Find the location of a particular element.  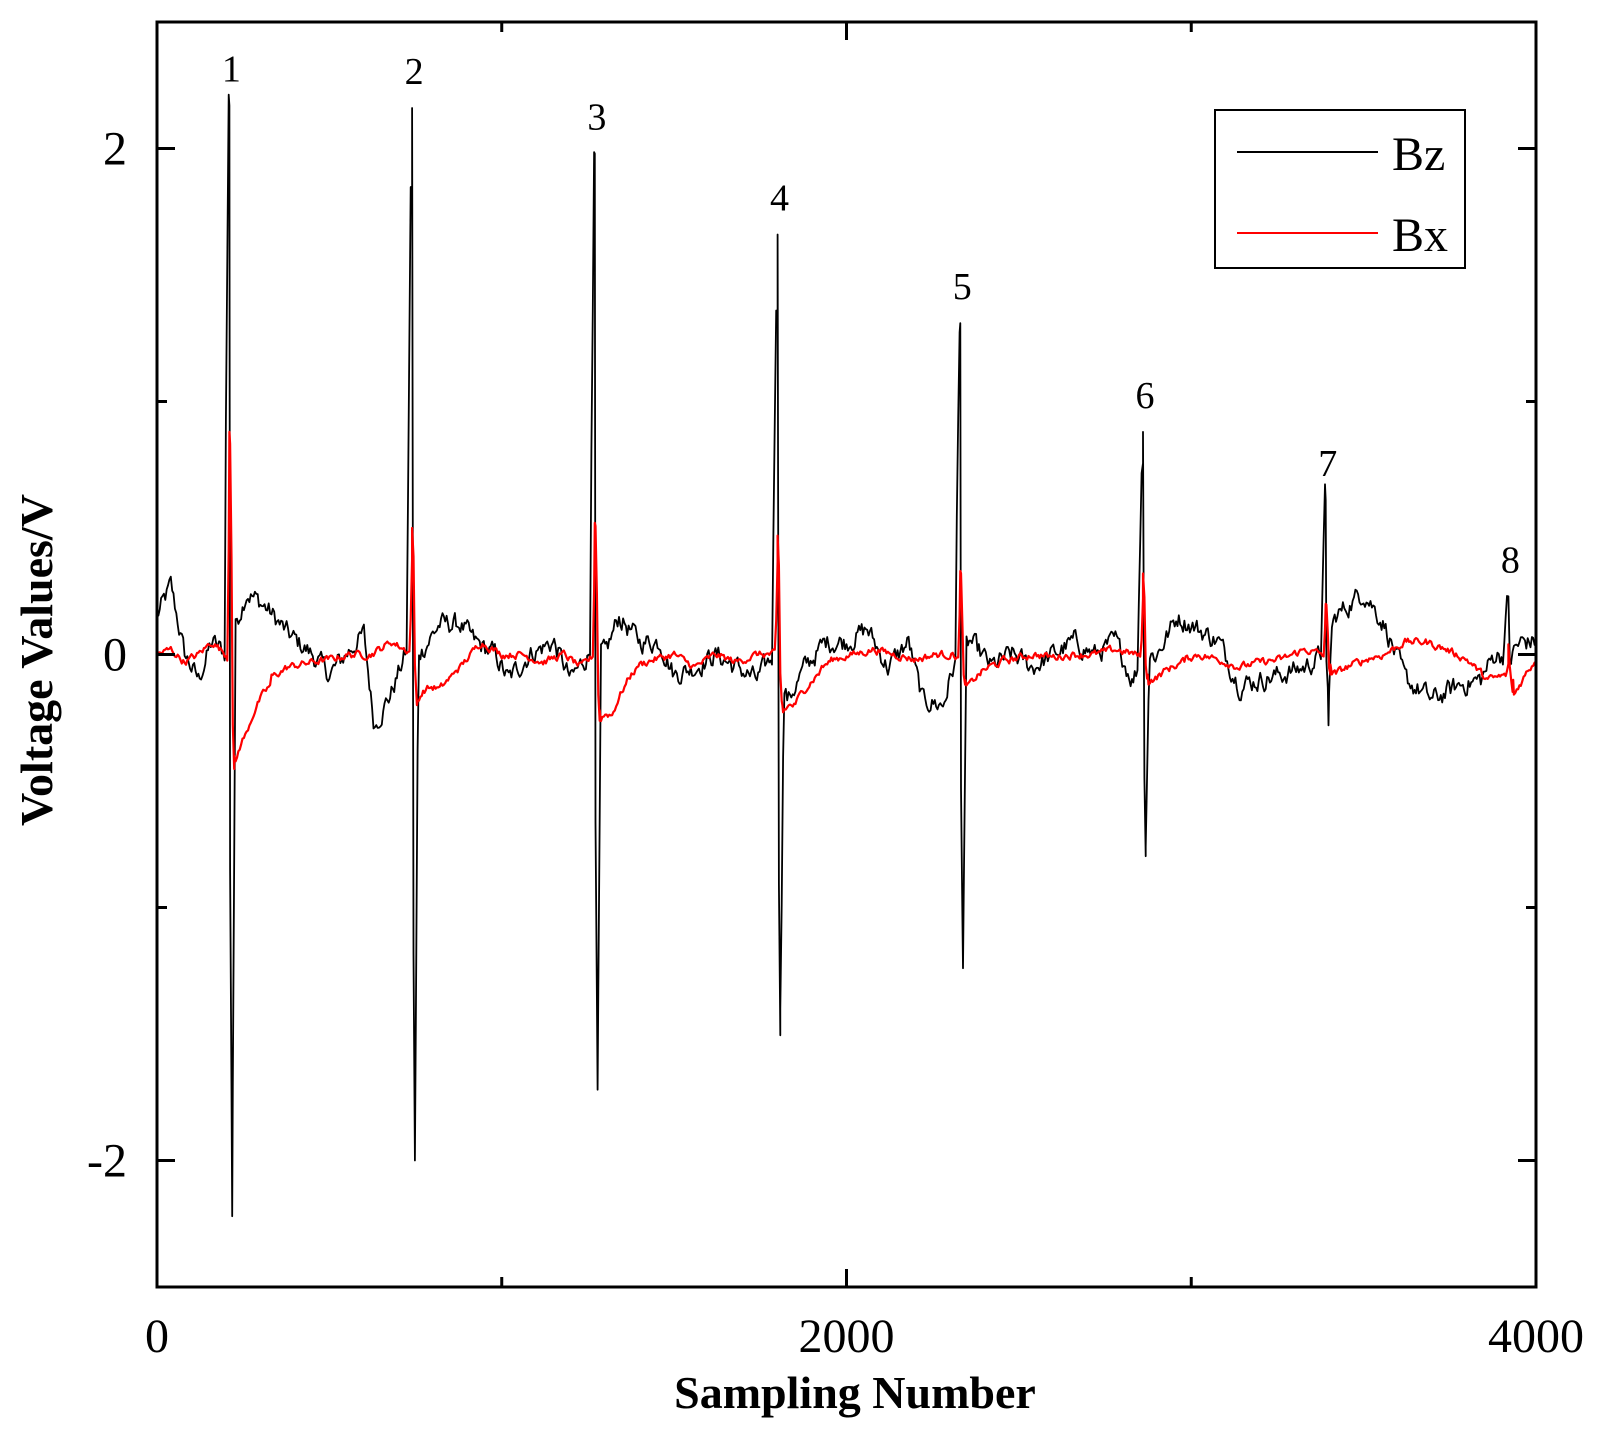

peak-label-5: 5 is located at coordinates (962, 287).